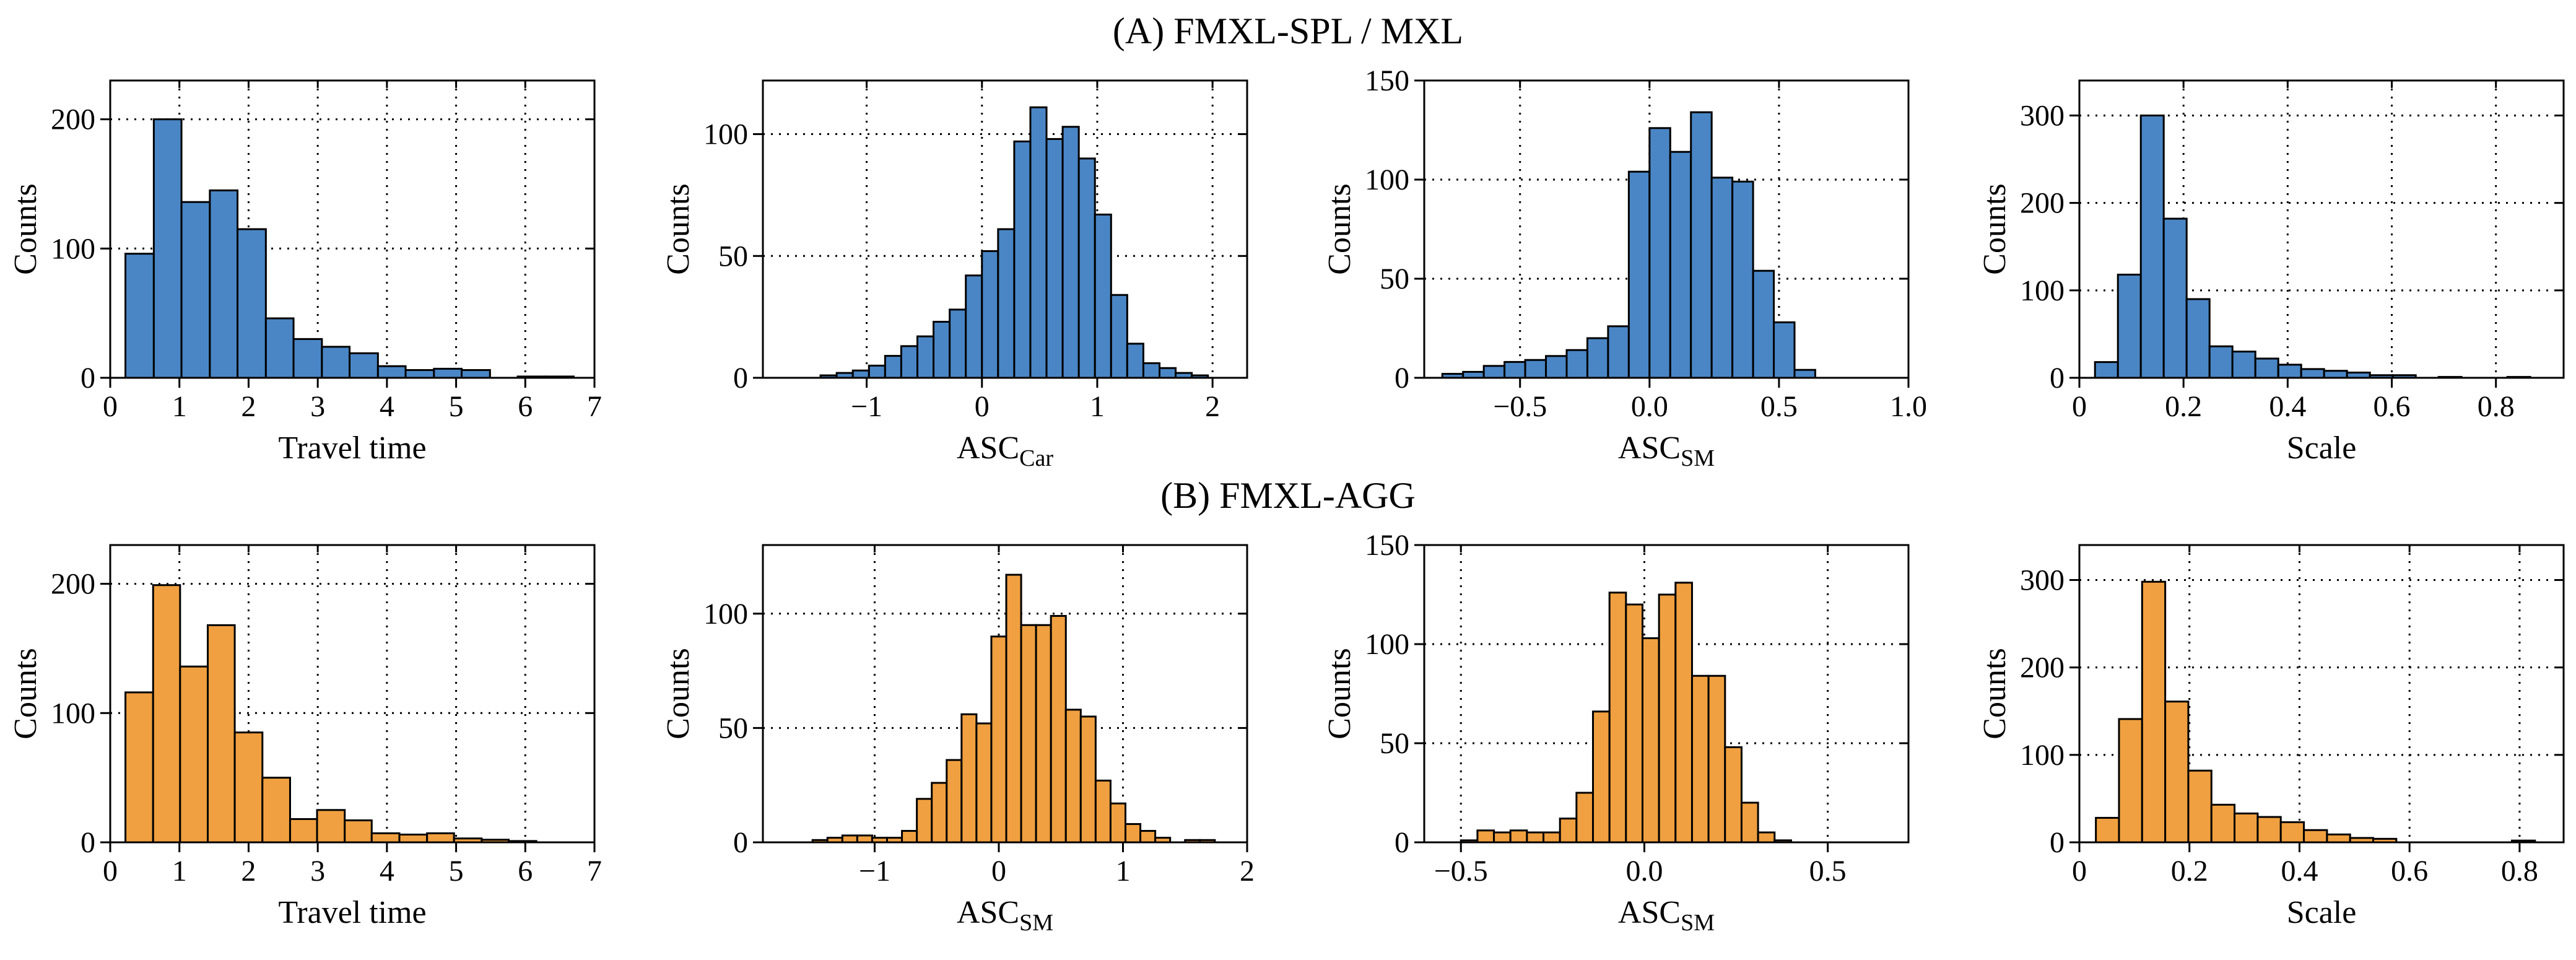 This screenshot has height=960, width=2576. I want to click on x-tick-label: 0.5, so click(1828, 871).